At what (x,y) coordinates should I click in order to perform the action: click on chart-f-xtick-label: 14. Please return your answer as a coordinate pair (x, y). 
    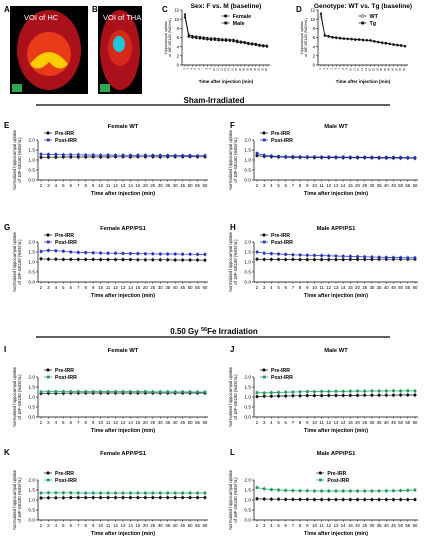
    Looking at the image, I should click on (343, 185).